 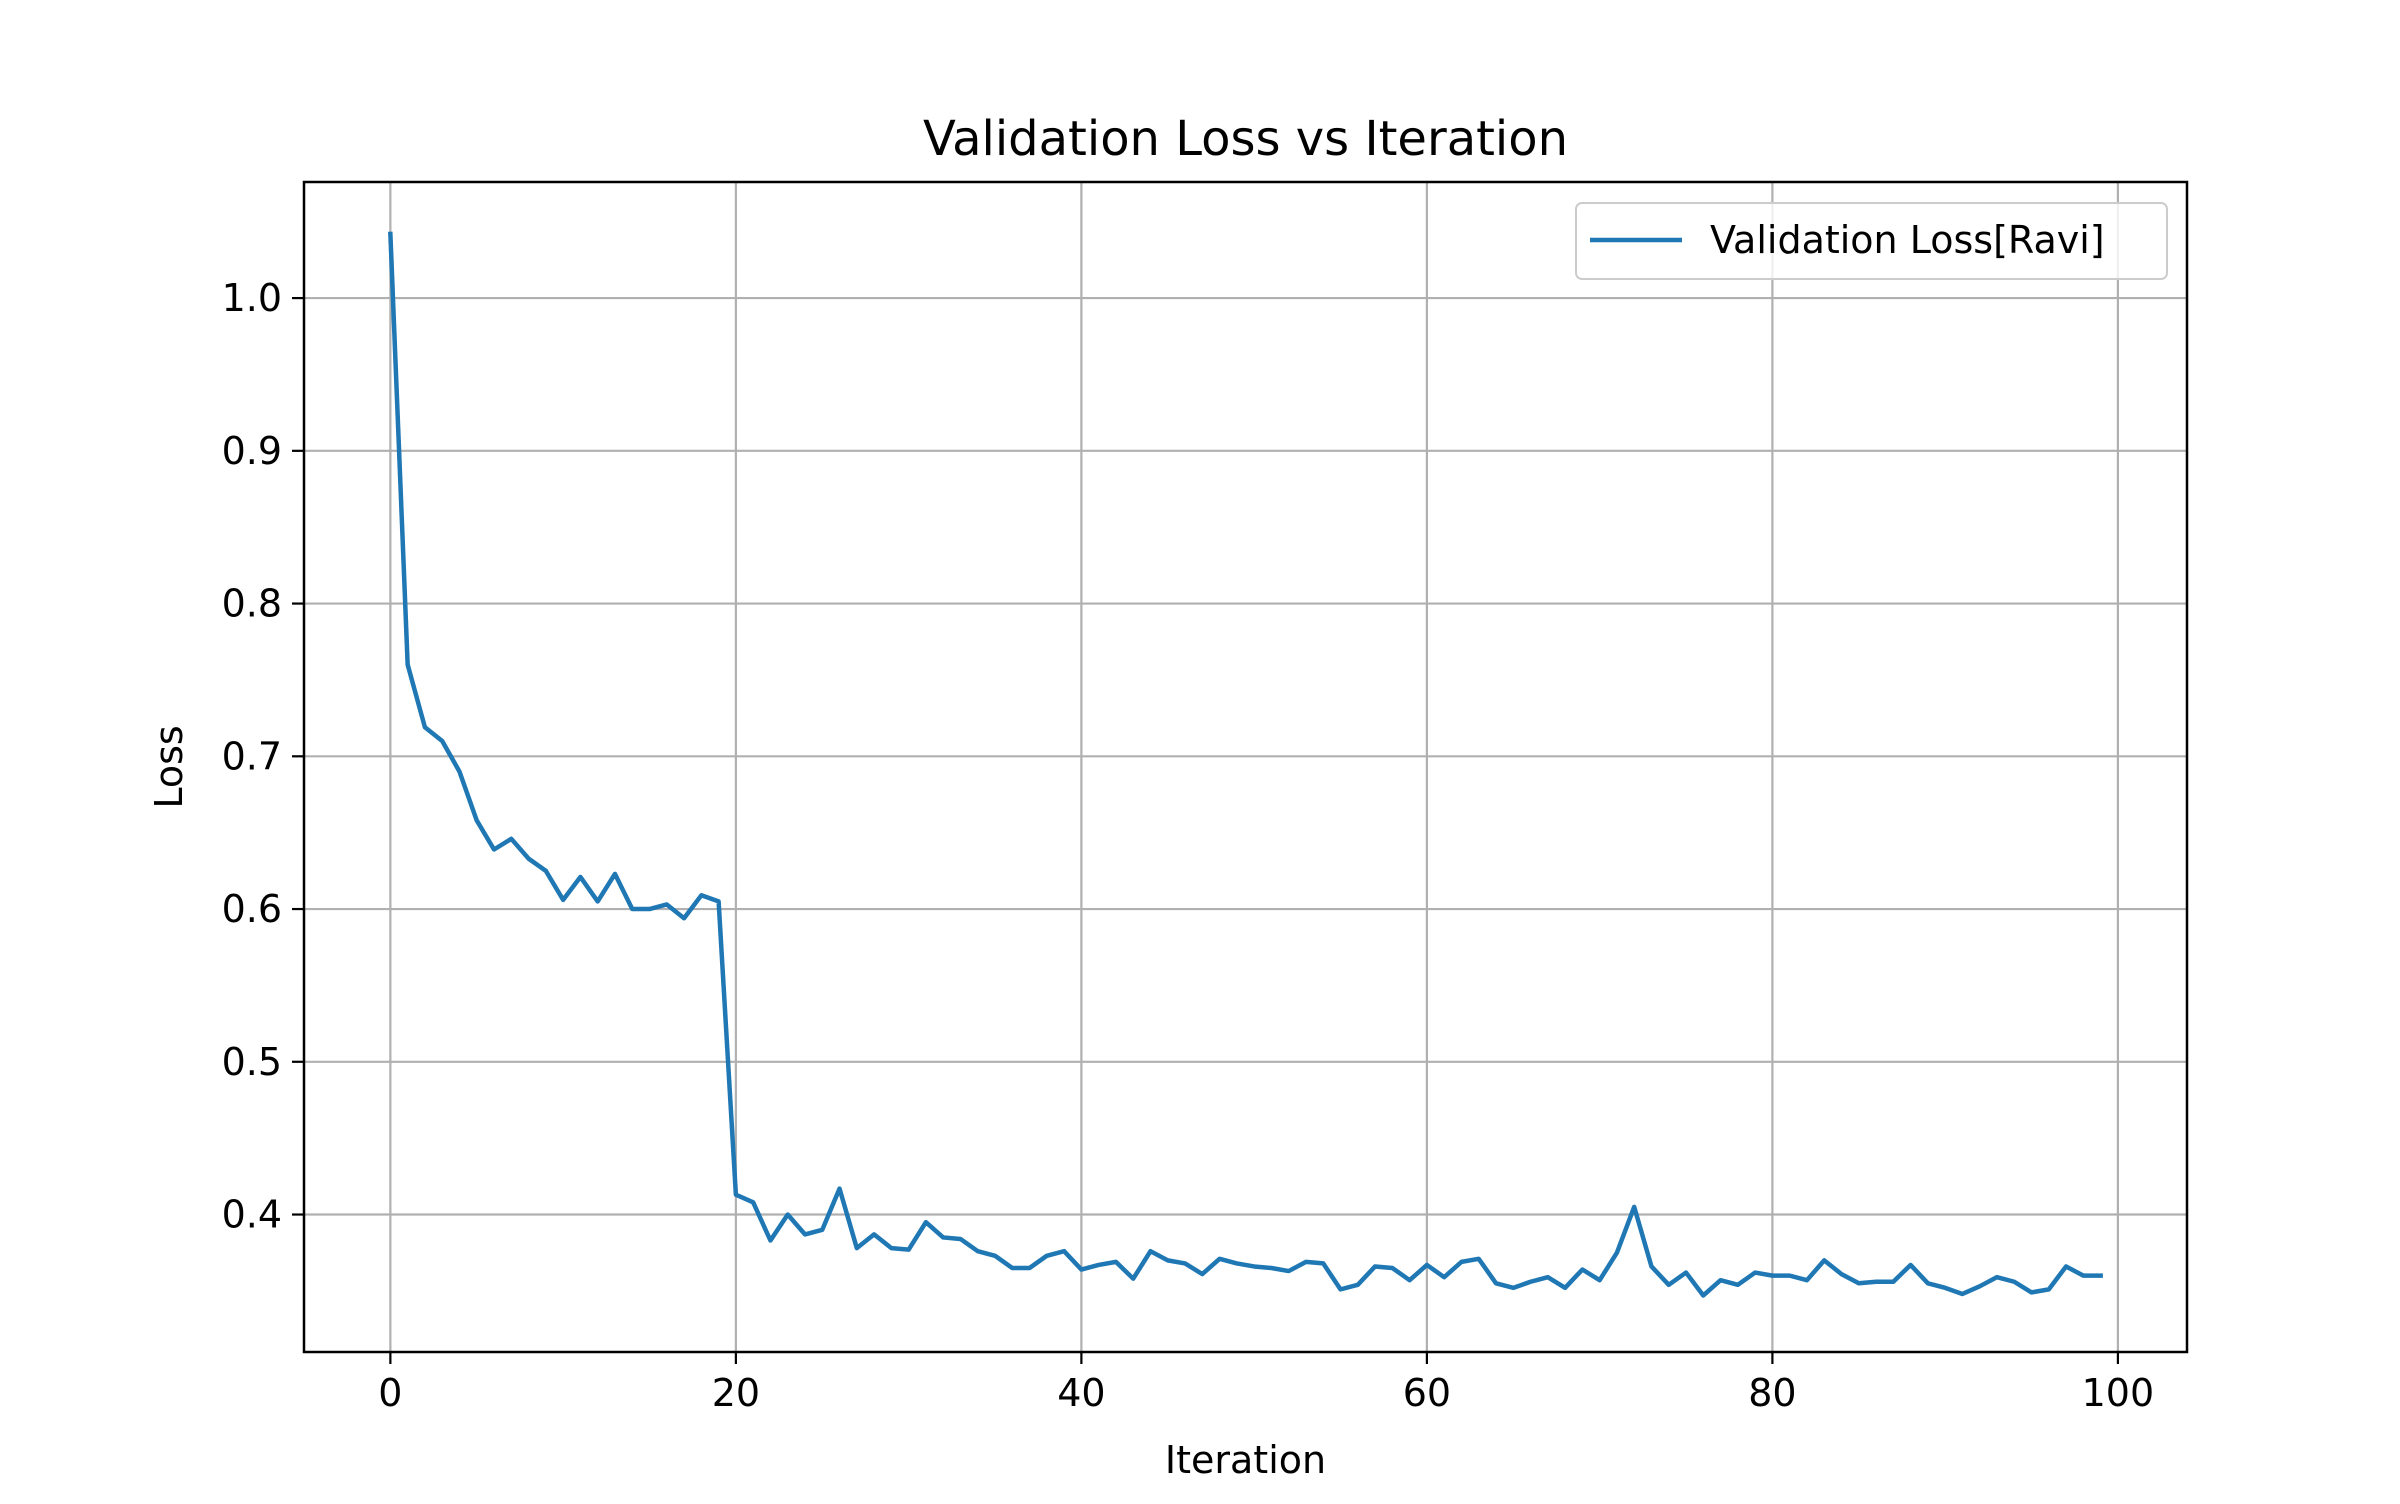 What do you see at coordinates (252, 1215) in the screenshot?
I see `y-tick-label: 0.4` at bounding box center [252, 1215].